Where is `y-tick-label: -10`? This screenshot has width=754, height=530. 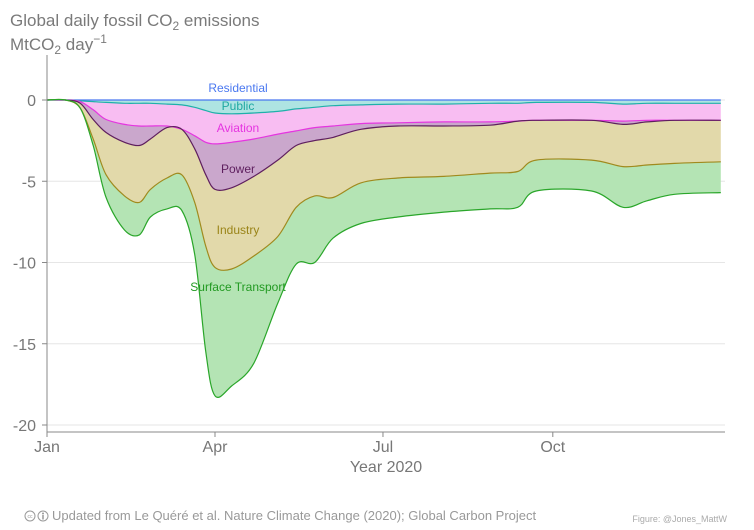
y-tick-label: -10 is located at coordinates (24, 264).